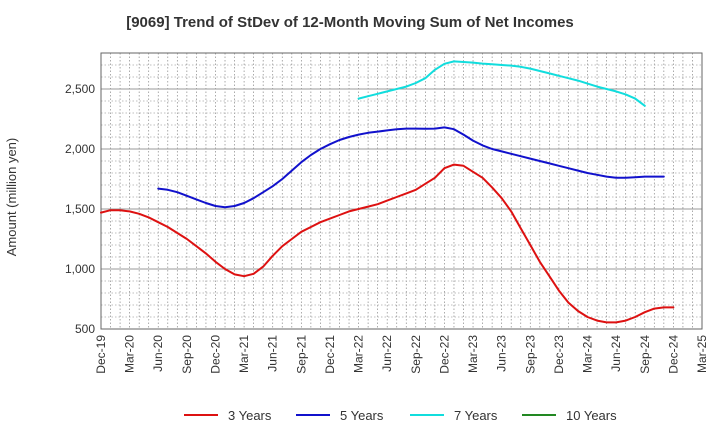 The image size is (720, 440). What do you see at coordinates (616, 353) in the screenshot?
I see `x-tick-label: Jun-24` at bounding box center [616, 353].